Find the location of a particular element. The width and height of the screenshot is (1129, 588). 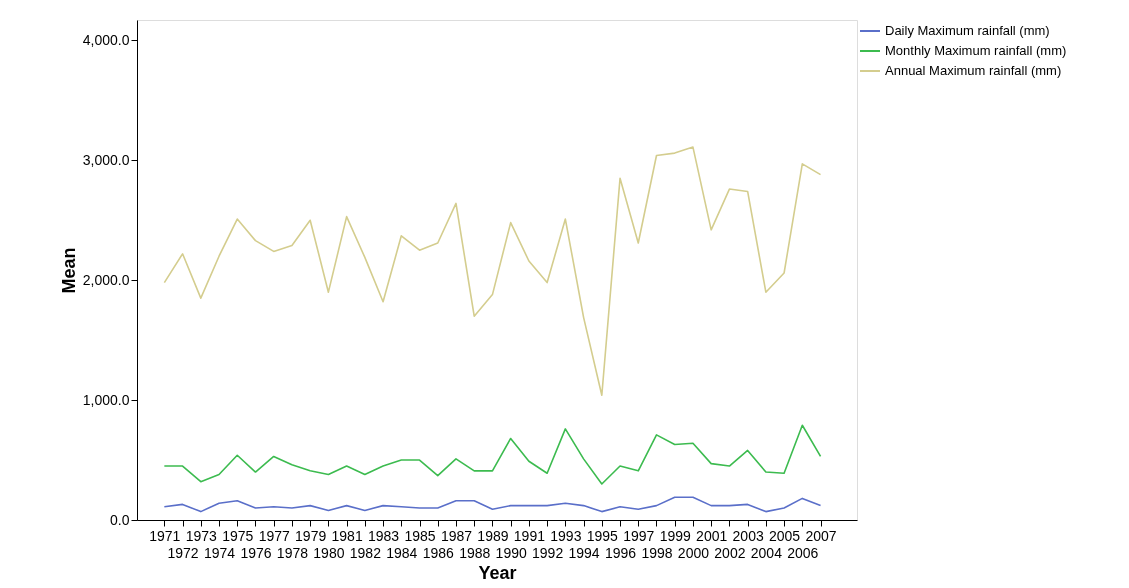

x-tick-label: 1976 is located at coordinates (256, 552).